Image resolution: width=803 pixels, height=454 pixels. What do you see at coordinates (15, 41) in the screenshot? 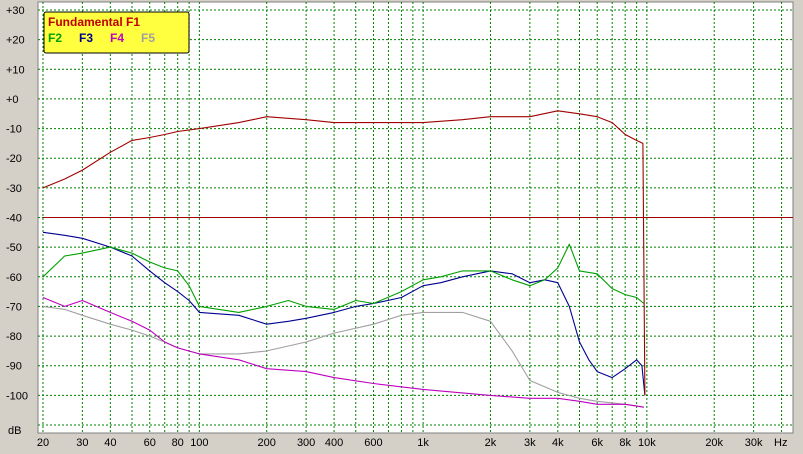
I see `y-tick-label: +20` at bounding box center [15, 41].